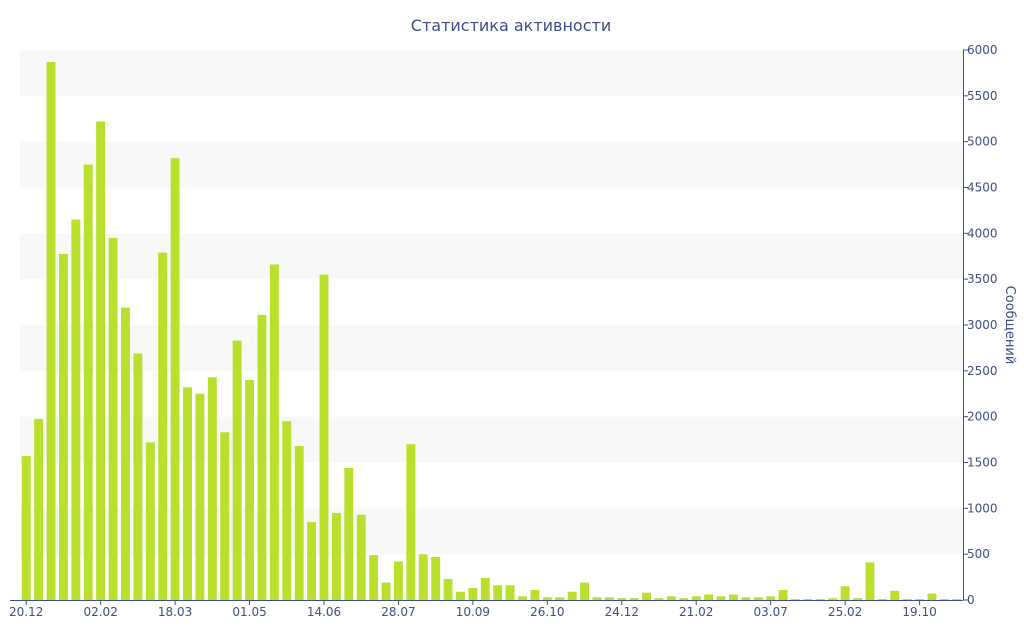 This screenshot has height=640, width=1024. I want to click on x-tick-label: 03.07, so click(770, 612).